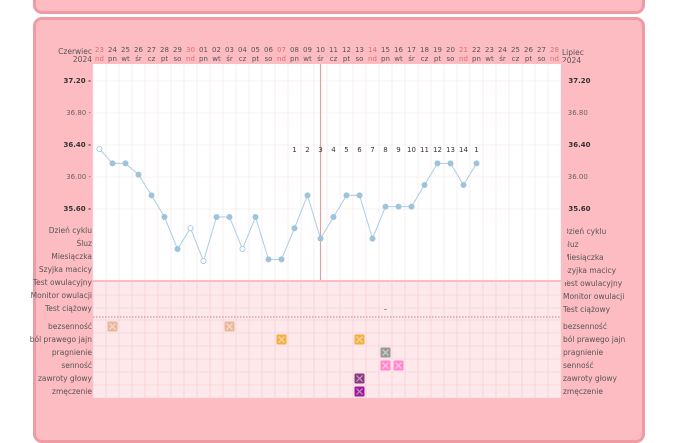 The width and height of the screenshot is (697, 443). What do you see at coordinates (437, 150) in the screenshot?
I see `cycle-day-number: 12` at bounding box center [437, 150].